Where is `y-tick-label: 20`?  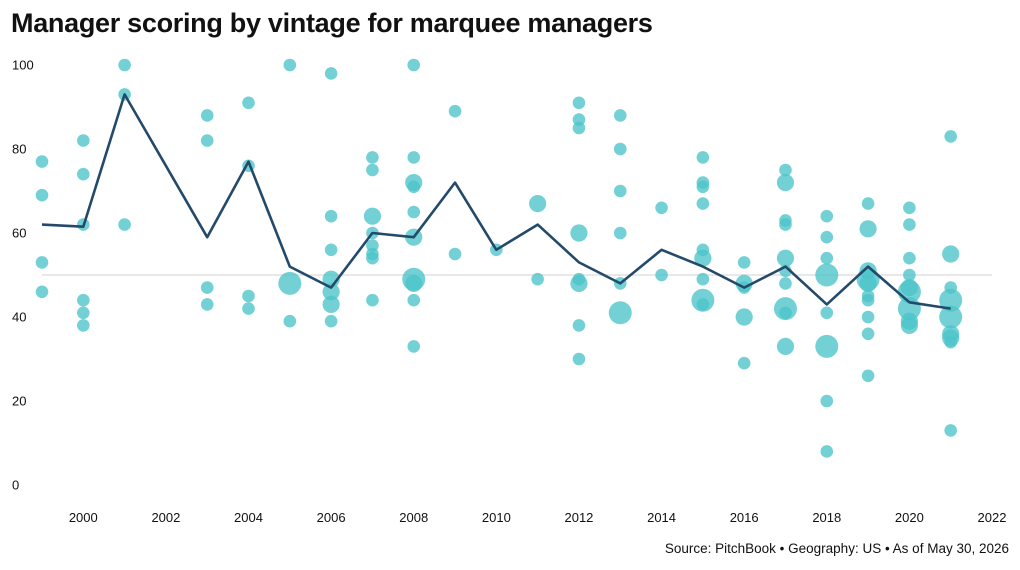
y-tick-label: 20 is located at coordinates (19, 401).